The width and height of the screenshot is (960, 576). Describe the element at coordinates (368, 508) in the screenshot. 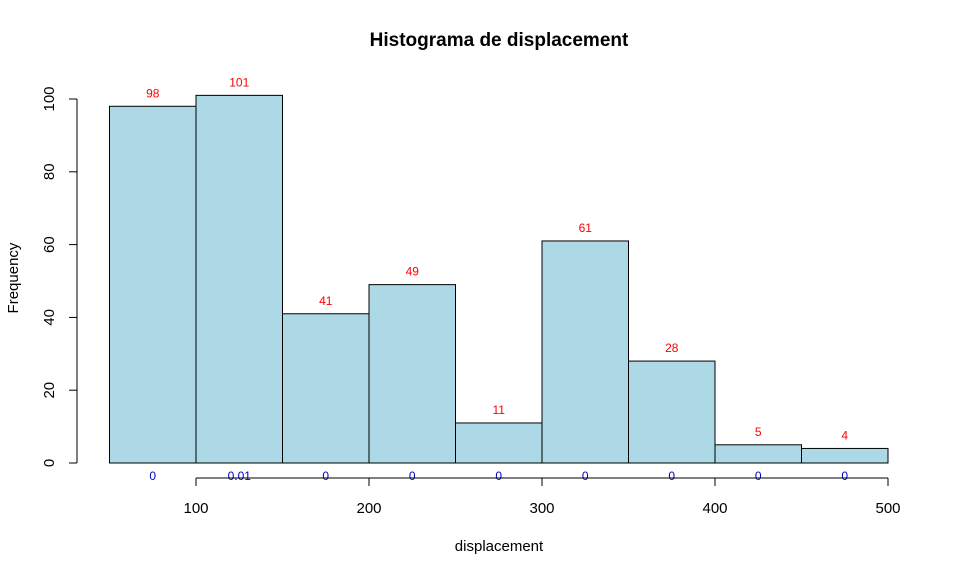

I see `x-tick-label: 200` at that location.